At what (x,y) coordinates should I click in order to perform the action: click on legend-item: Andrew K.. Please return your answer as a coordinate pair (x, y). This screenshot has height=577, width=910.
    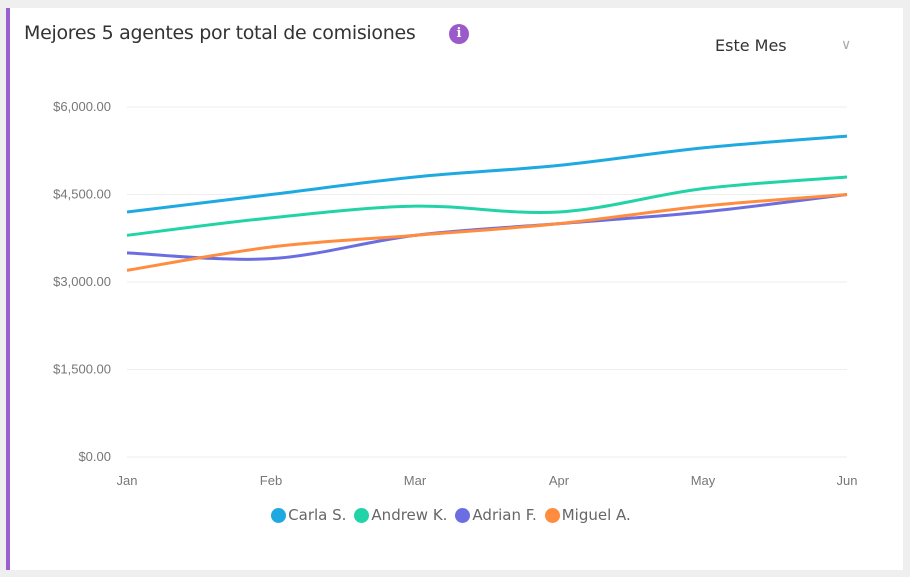
    Looking at the image, I should click on (400, 515).